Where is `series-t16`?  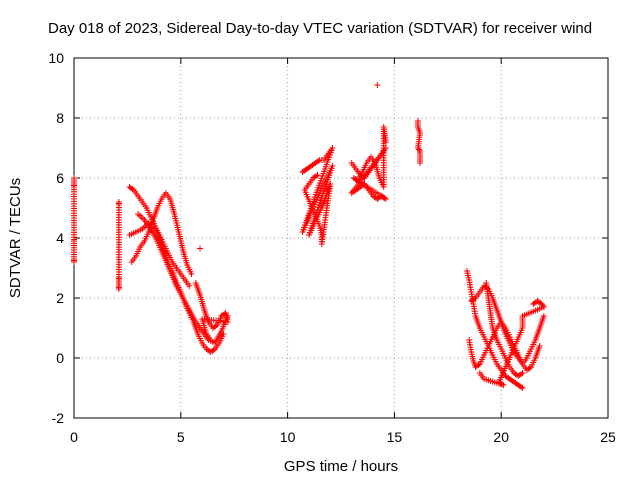
series-t16 is located at coordinates (511, 343).